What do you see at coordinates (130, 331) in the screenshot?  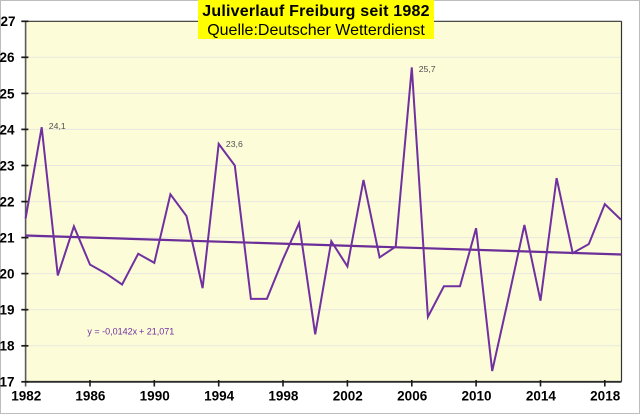 I see `svg-text: y = -0,0142x + 21,071` at bounding box center [130, 331].